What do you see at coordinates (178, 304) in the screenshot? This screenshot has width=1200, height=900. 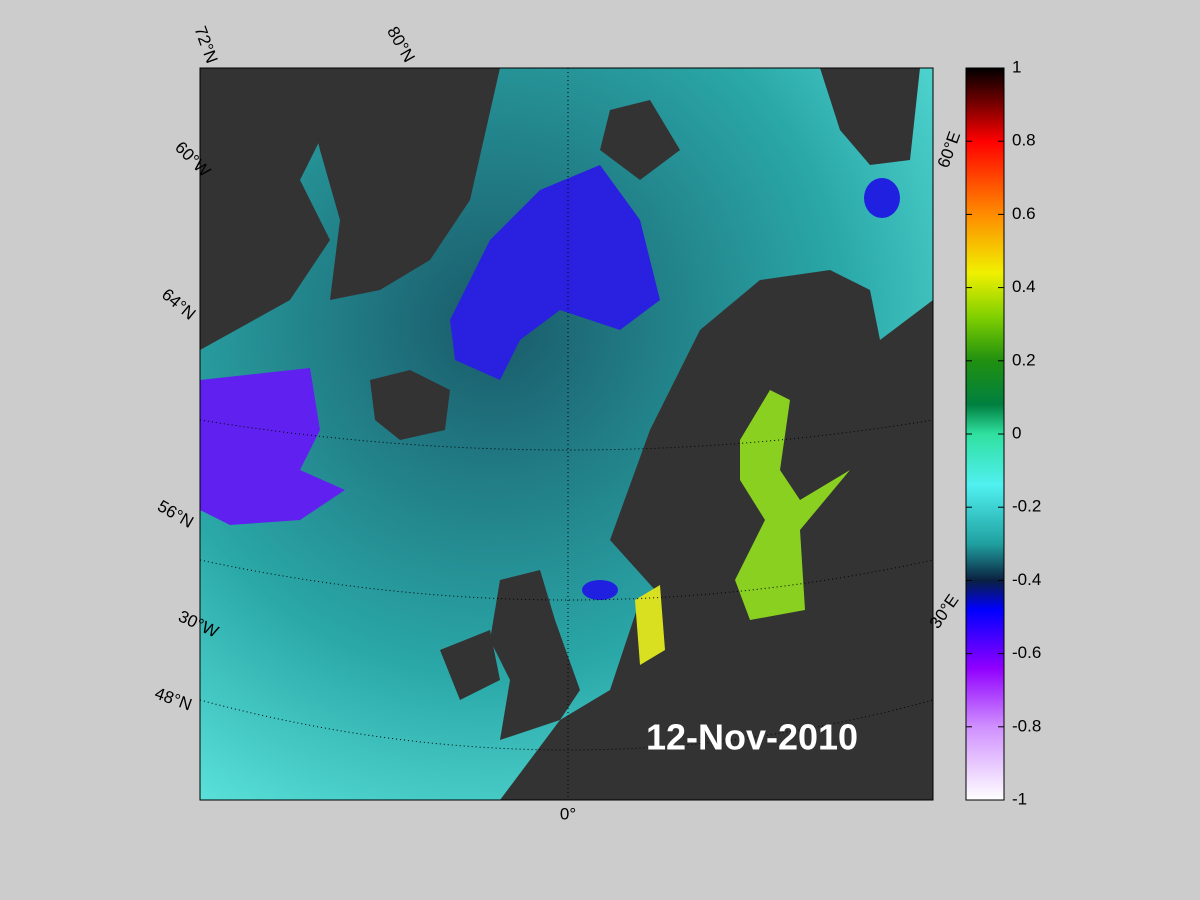 I see `graticule-label: 64°N` at bounding box center [178, 304].